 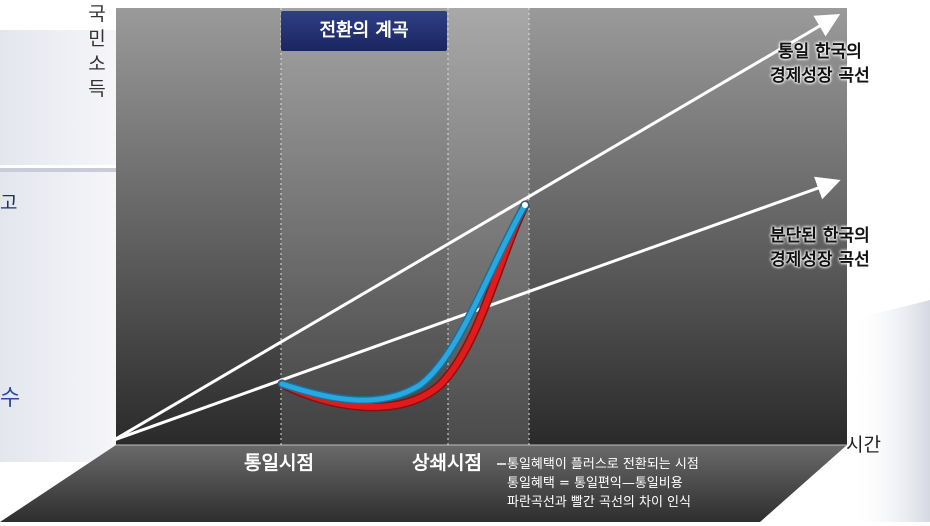 I want to click on unified-line-label: 통일 한국의 경제성장 곡선, so click(x=820, y=64).